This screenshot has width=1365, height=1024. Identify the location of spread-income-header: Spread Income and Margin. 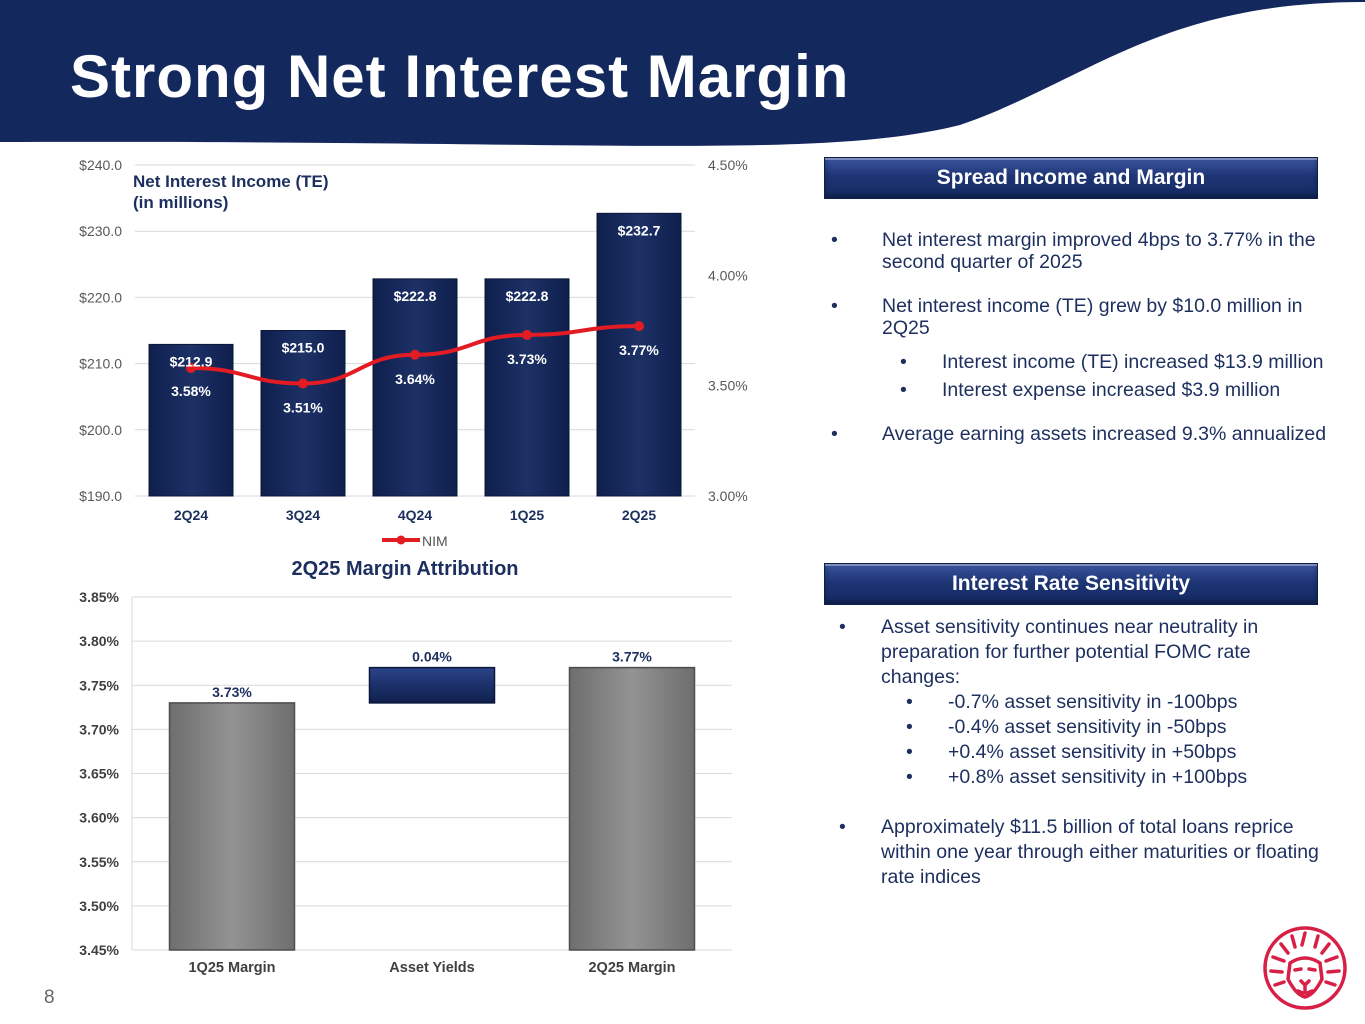
(1071, 178).